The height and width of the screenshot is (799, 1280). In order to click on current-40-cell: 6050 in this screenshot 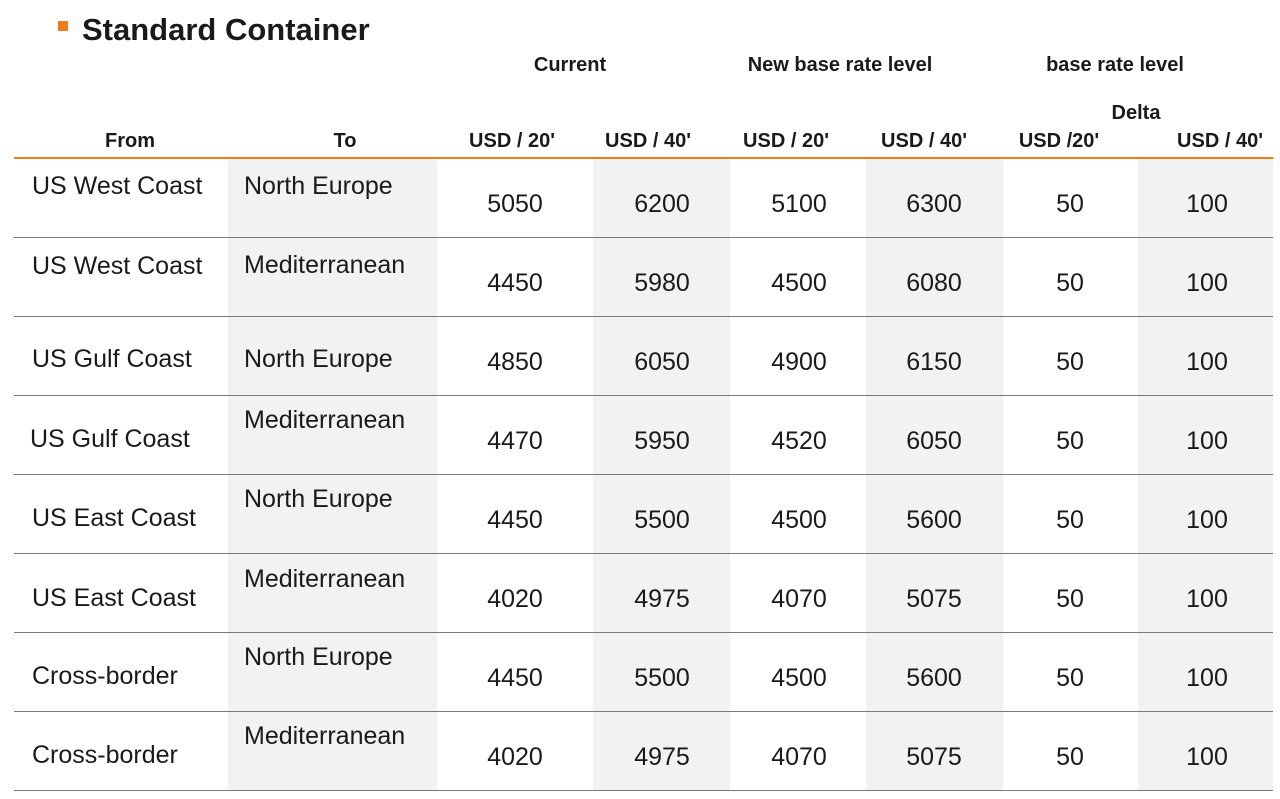, I will do `click(662, 362)`.